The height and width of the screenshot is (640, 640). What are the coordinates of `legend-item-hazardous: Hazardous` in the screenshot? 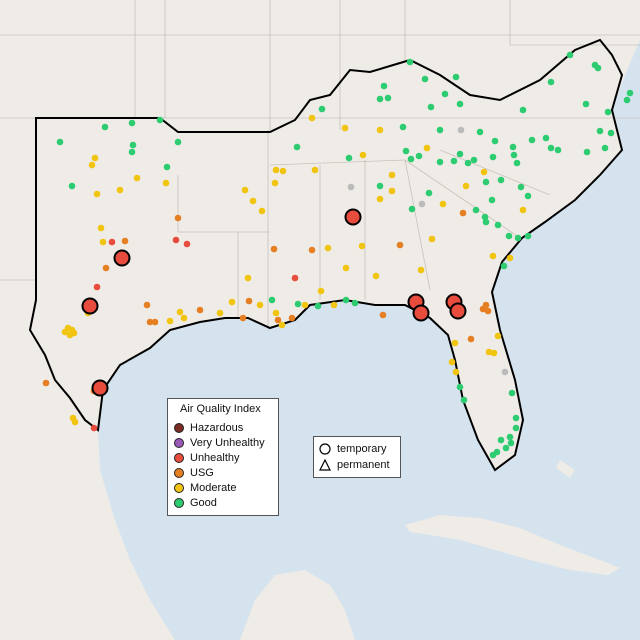 It's located at (208, 428).